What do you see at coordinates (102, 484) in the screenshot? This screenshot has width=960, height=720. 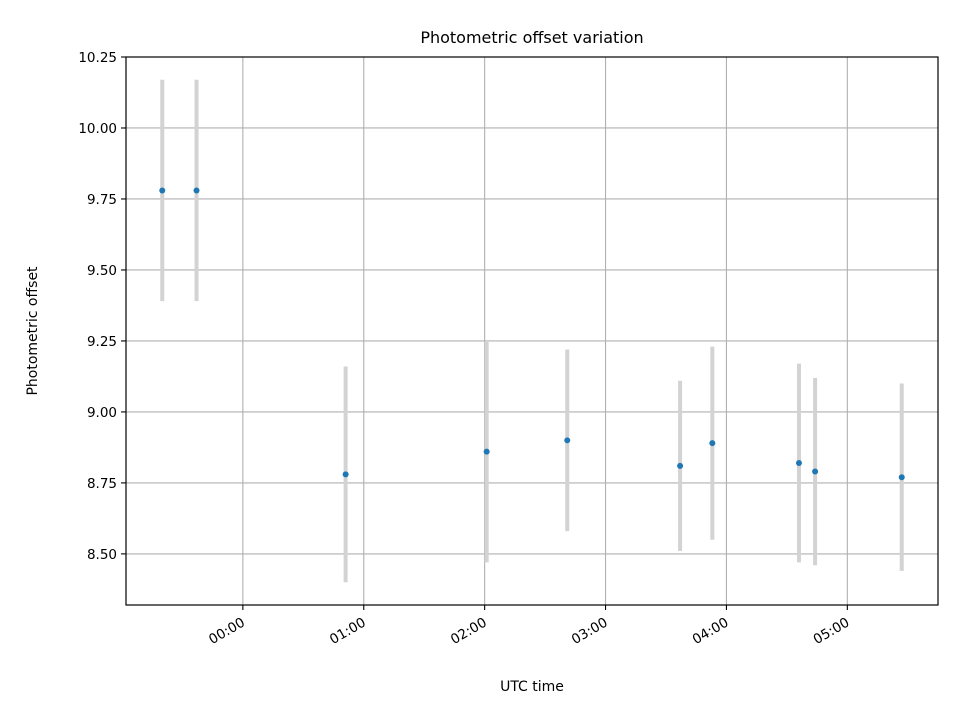 I see `y-tick-label: 8.75` at bounding box center [102, 484].